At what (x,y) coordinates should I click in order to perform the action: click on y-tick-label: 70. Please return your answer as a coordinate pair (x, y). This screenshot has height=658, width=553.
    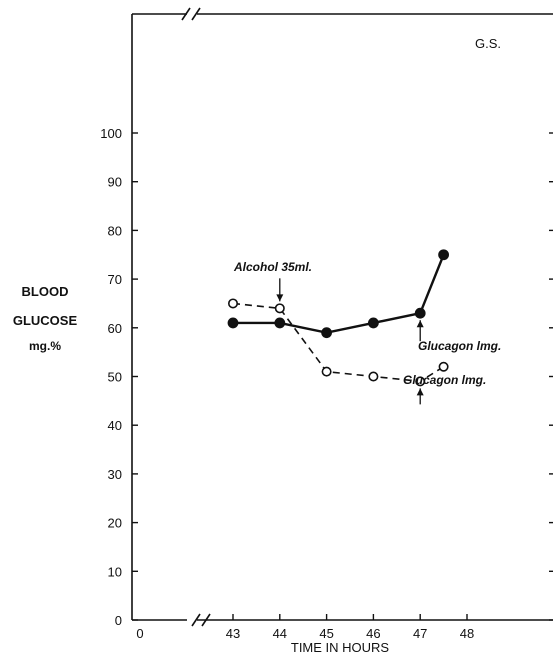
    Looking at the image, I should click on (115, 279).